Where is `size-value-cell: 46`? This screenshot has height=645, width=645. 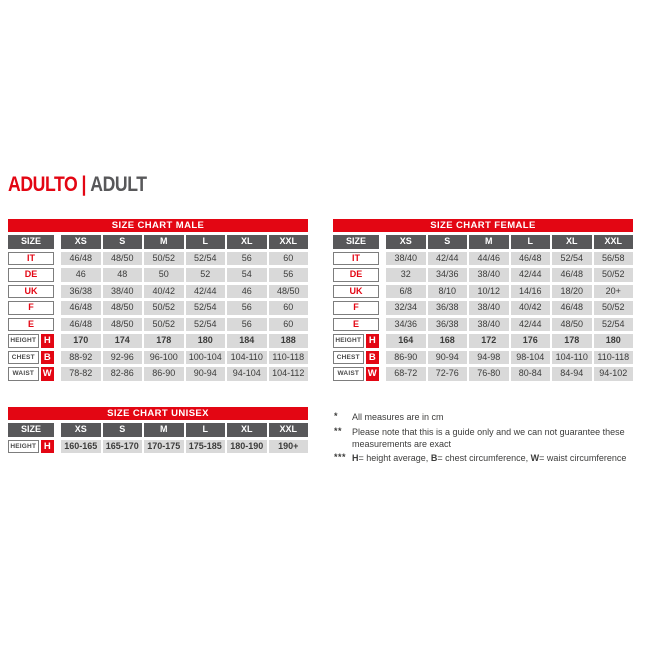
size-value-cell: 46 is located at coordinates (81, 275).